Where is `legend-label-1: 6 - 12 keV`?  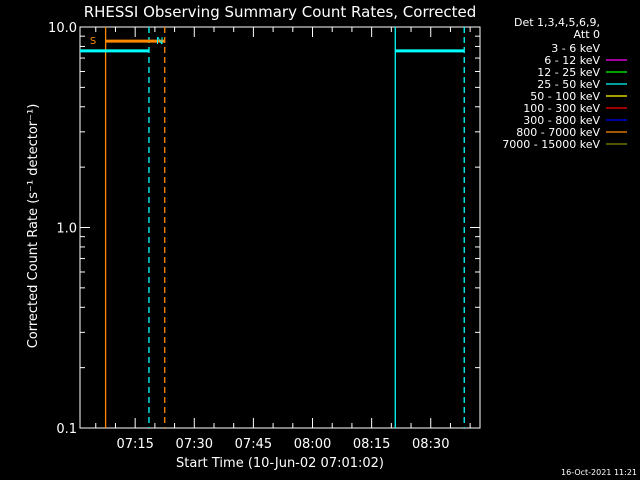 legend-label-1: 6 - 12 keV is located at coordinates (572, 60).